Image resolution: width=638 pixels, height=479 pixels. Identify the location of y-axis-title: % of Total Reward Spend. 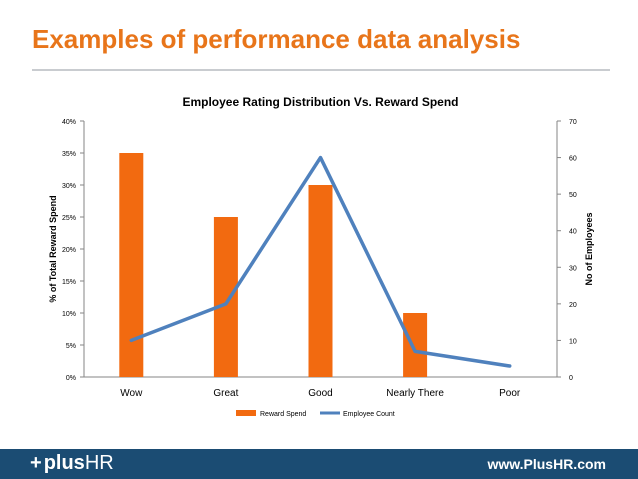
(53, 248).